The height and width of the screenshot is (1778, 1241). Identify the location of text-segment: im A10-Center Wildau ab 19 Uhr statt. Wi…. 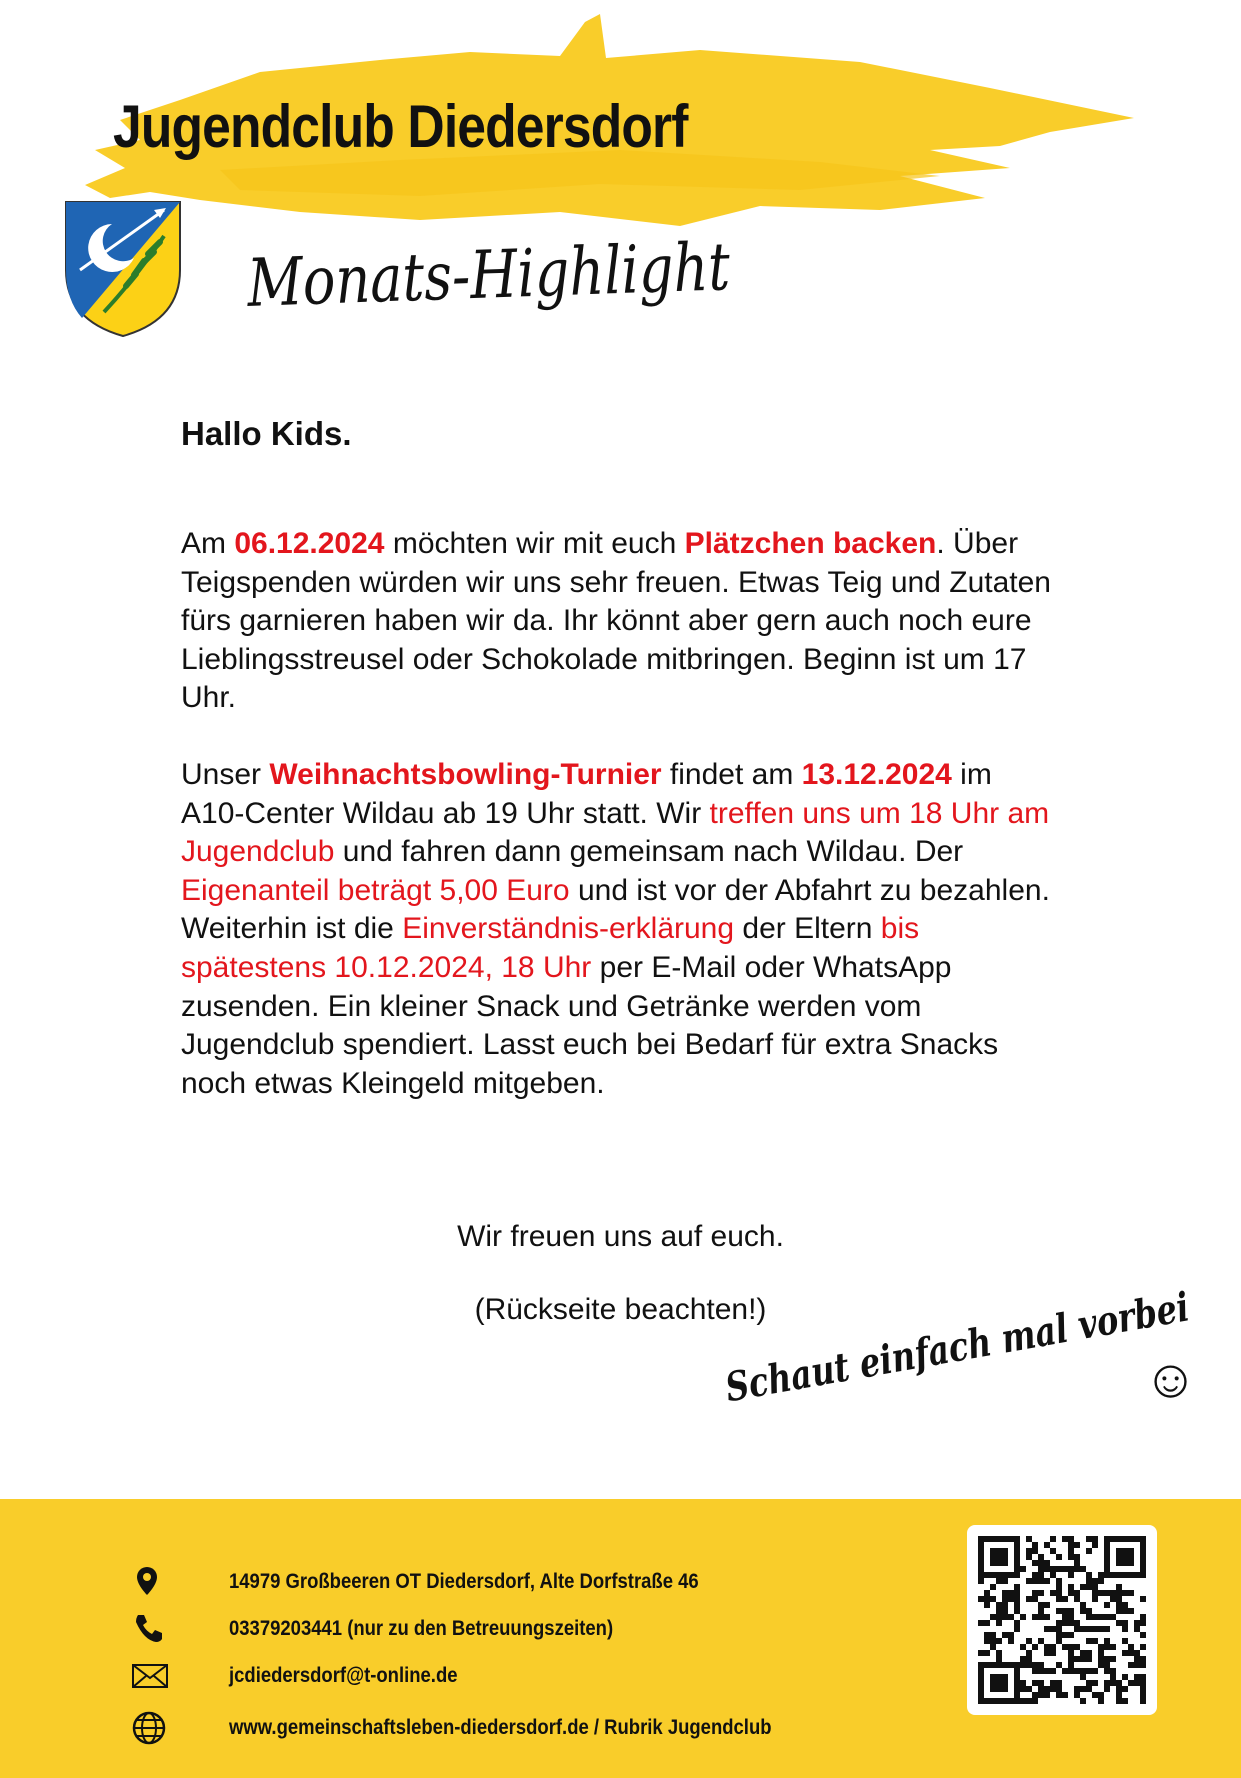
(586, 793).